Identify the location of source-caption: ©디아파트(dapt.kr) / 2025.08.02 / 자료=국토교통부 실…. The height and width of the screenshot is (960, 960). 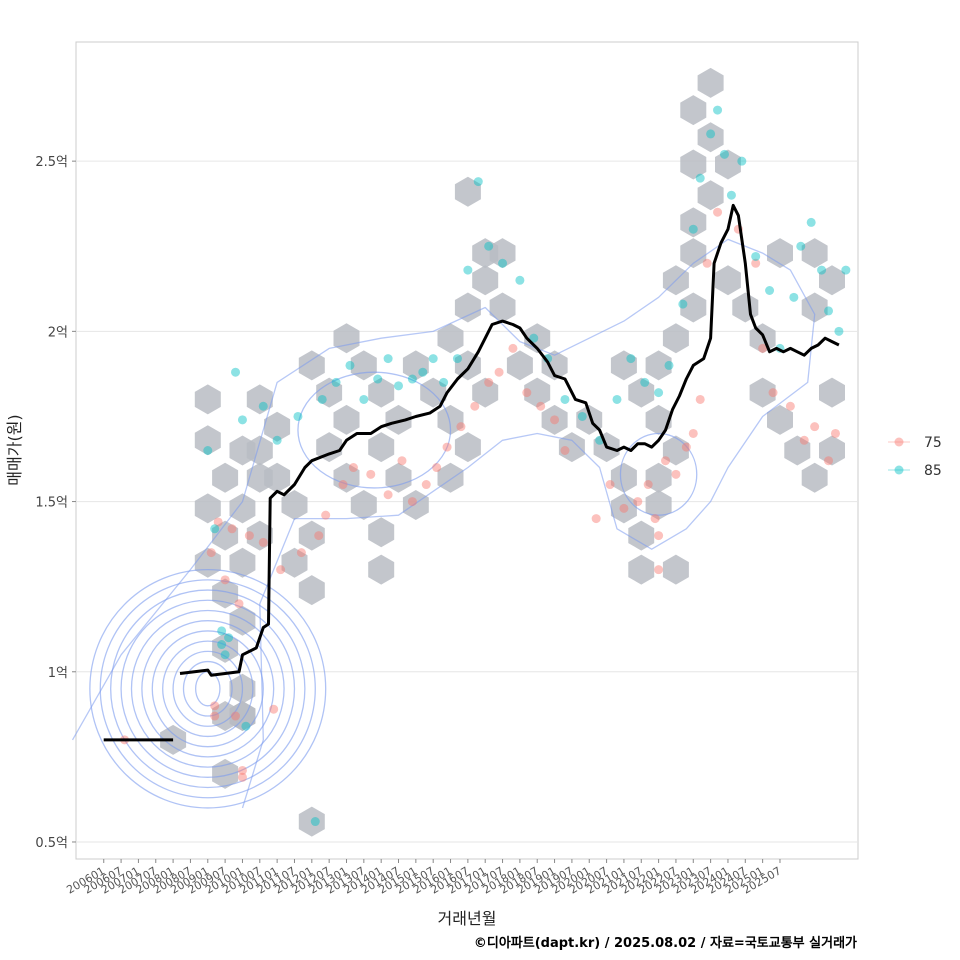
(665, 943).